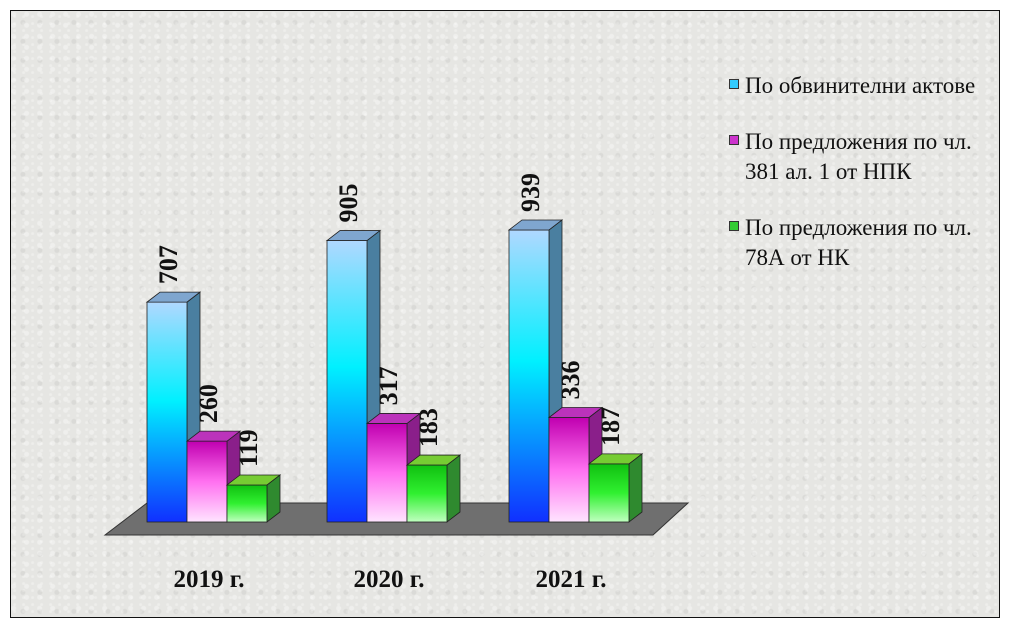  I want to click on bar-2-2020, so click(393, 467).